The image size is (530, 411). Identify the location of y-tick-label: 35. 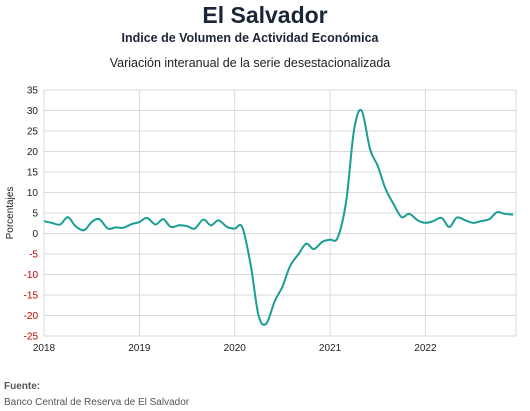
(33, 91).